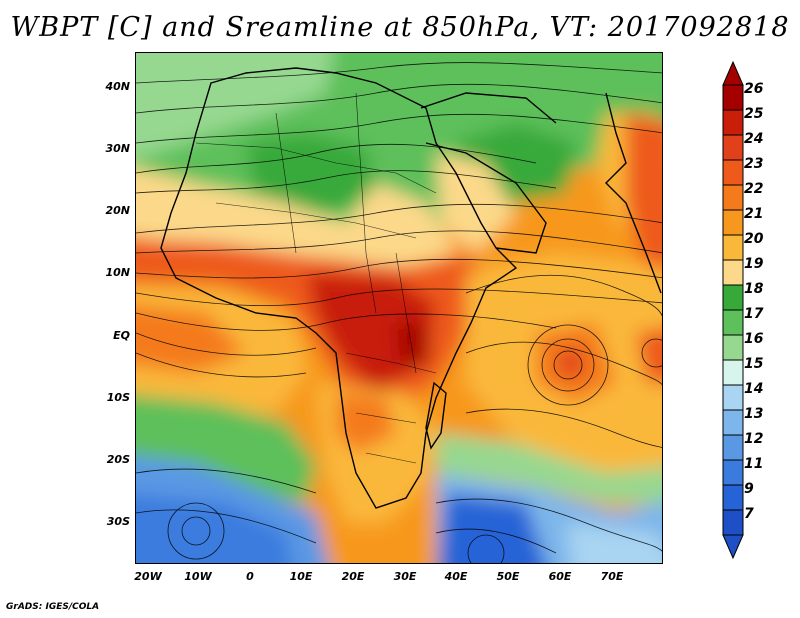  I want to click on lon-label-30e: 30E, so click(405, 576).